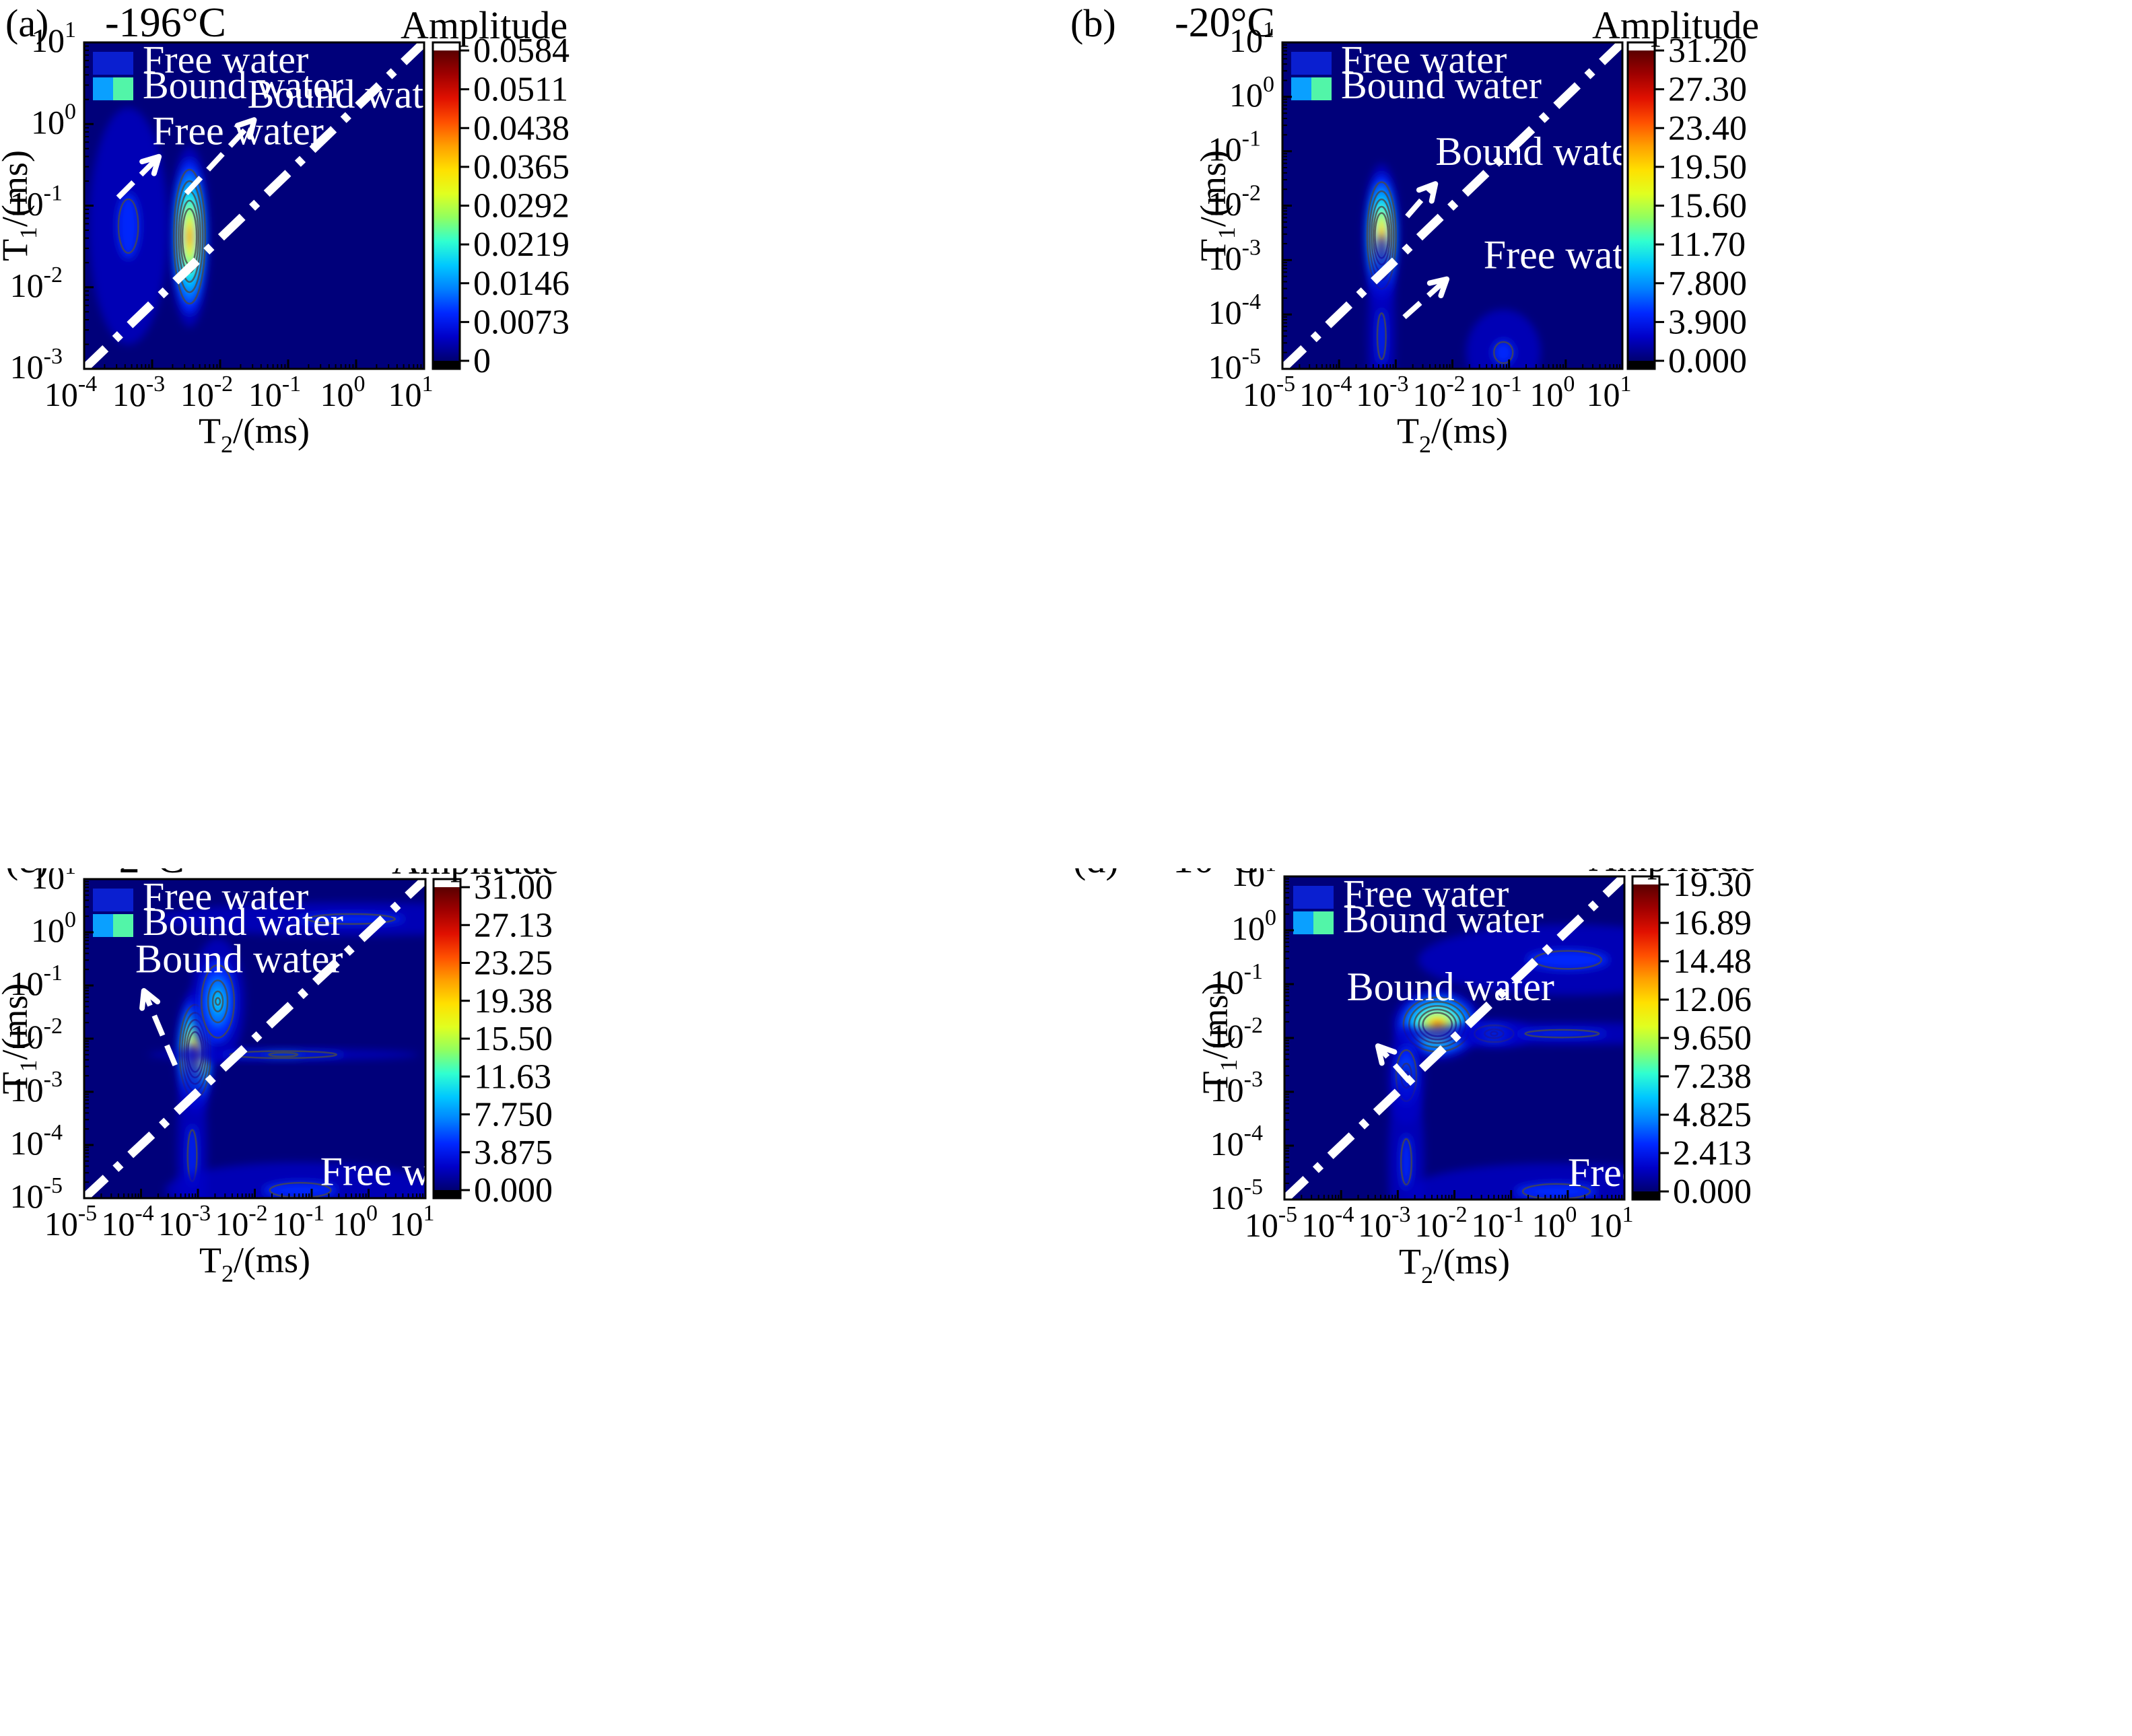  I want to click on panel-temperature: 10°C, so click(1216, 875).